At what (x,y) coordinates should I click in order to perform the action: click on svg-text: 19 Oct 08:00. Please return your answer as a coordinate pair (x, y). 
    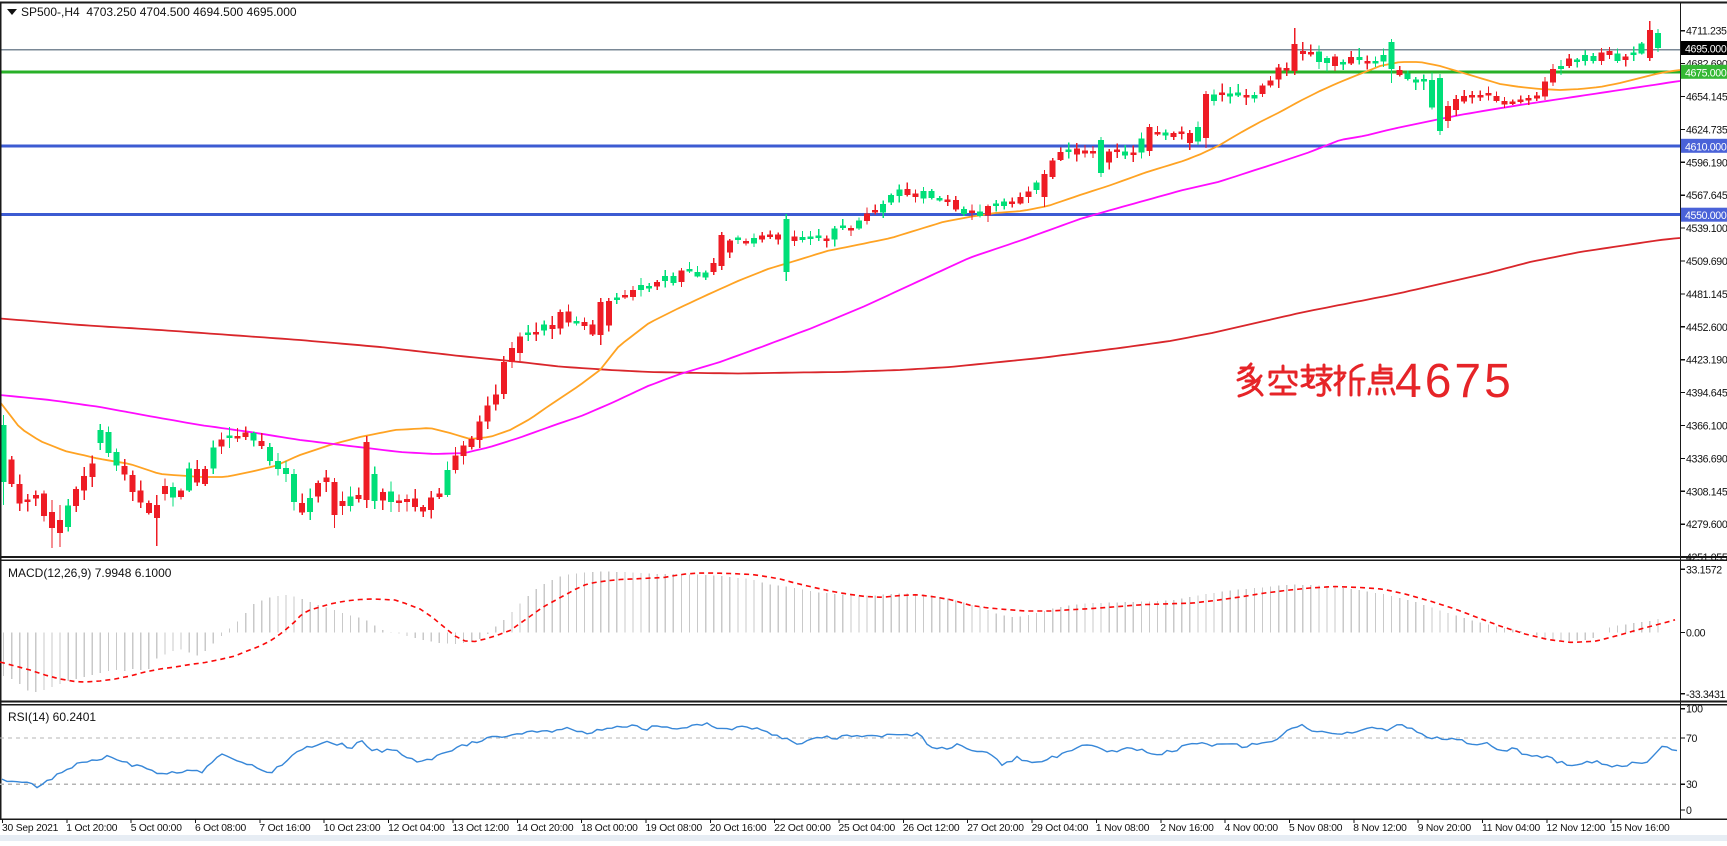
    Looking at the image, I should click on (674, 828).